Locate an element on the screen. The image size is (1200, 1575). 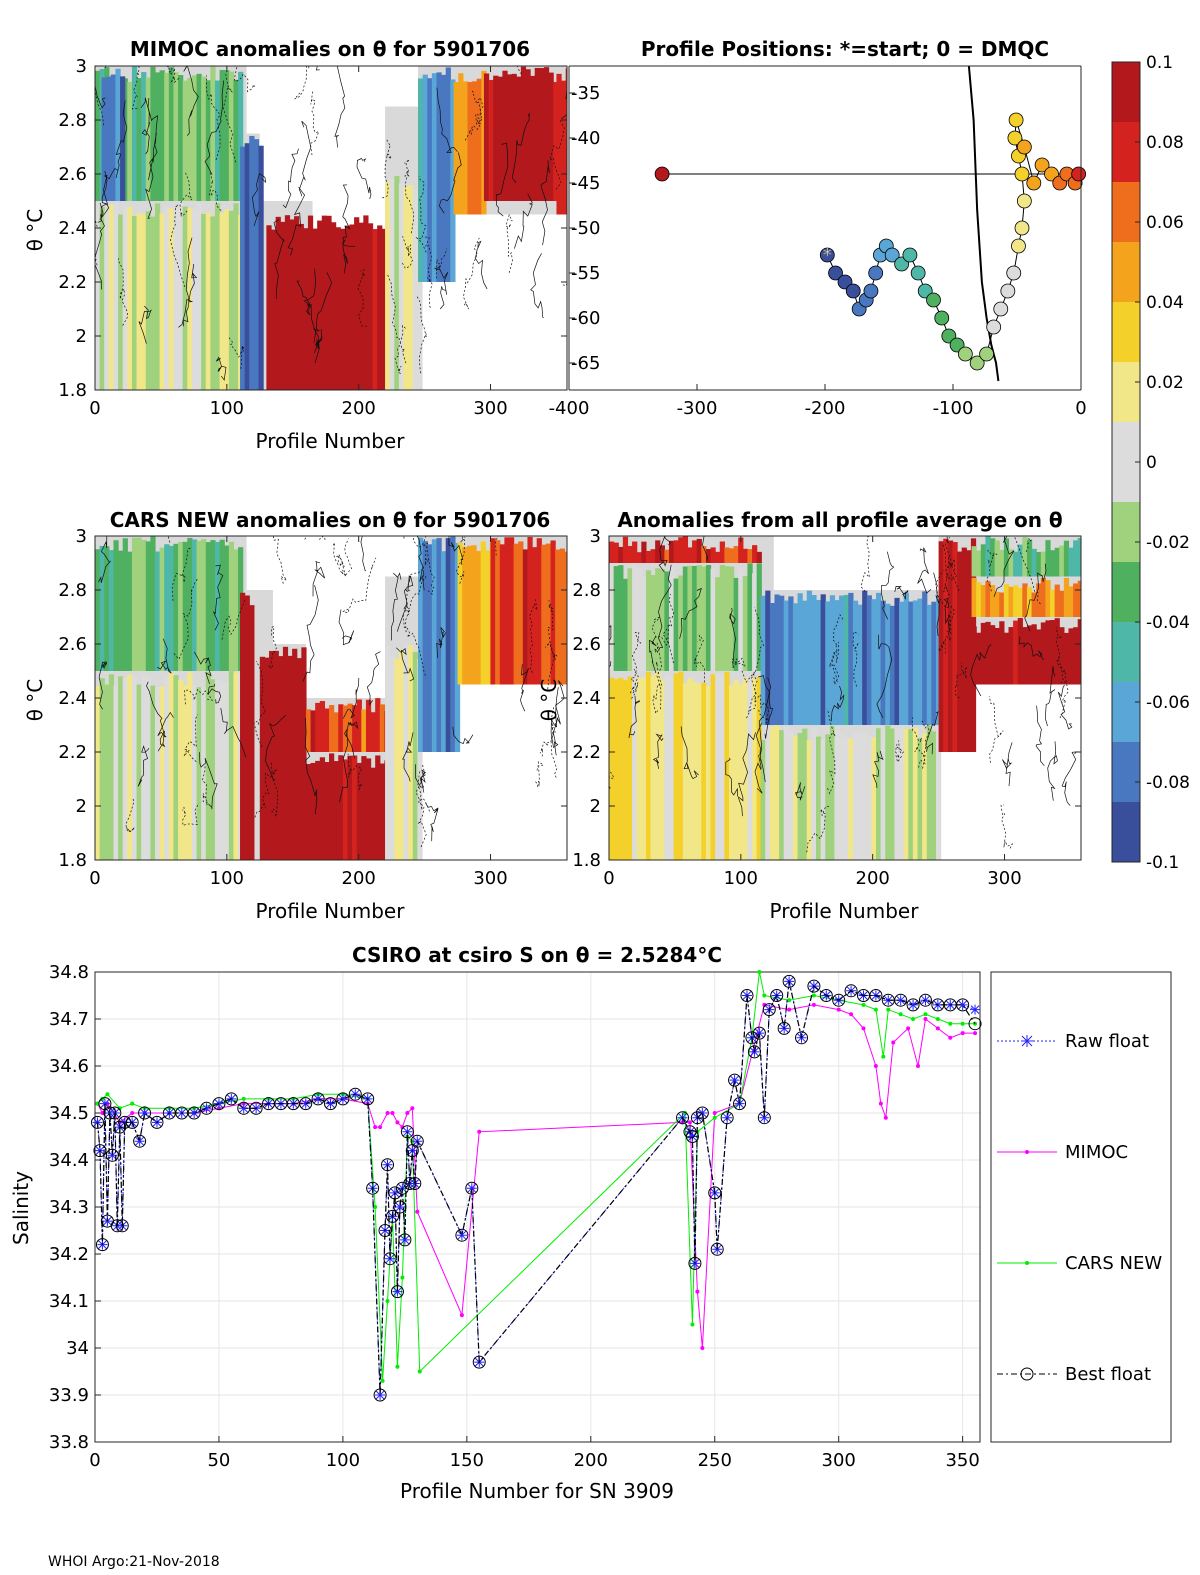
y-tick-label: -65 is located at coordinates (585, 363).